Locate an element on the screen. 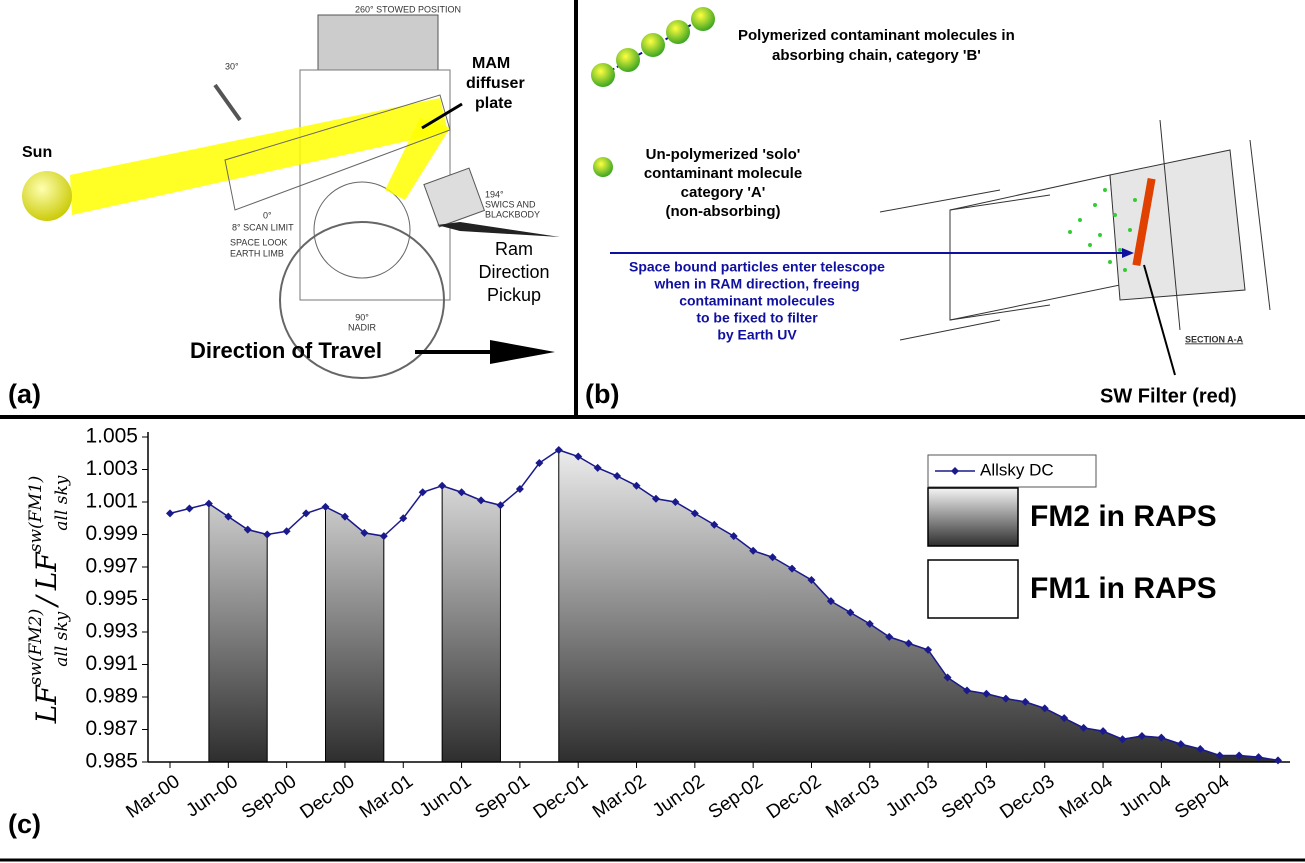  x-tick-label: Mar-03 is located at coordinates (852, 797).